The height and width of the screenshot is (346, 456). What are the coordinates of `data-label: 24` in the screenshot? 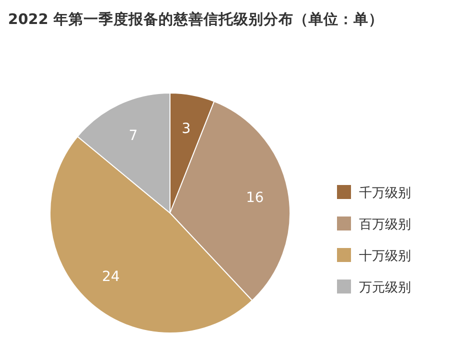 It's located at (111, 276).